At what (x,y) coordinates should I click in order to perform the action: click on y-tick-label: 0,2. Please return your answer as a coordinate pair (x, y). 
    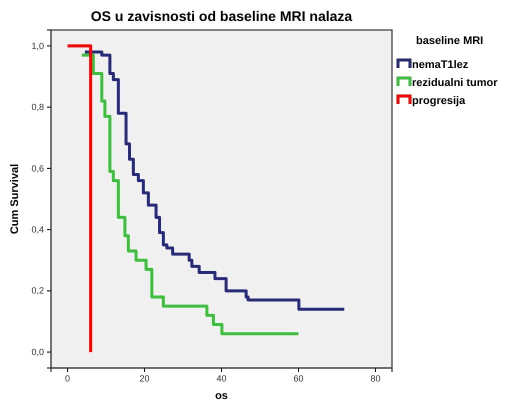
    Looking at the image, I should click on (37, 291).